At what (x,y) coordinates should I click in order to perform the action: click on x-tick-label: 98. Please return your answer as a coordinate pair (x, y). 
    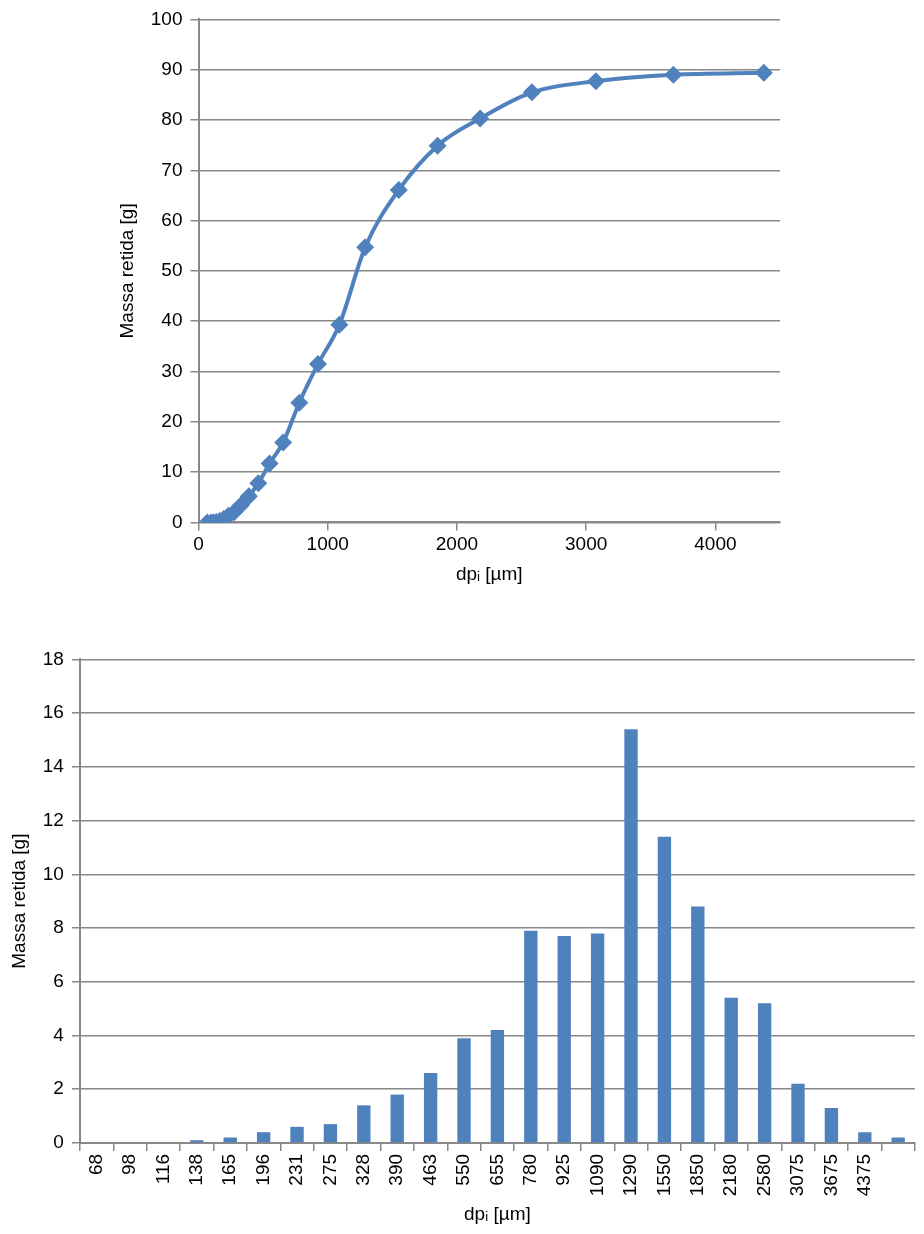
    Looking at the image, I should click on (129, 1164).